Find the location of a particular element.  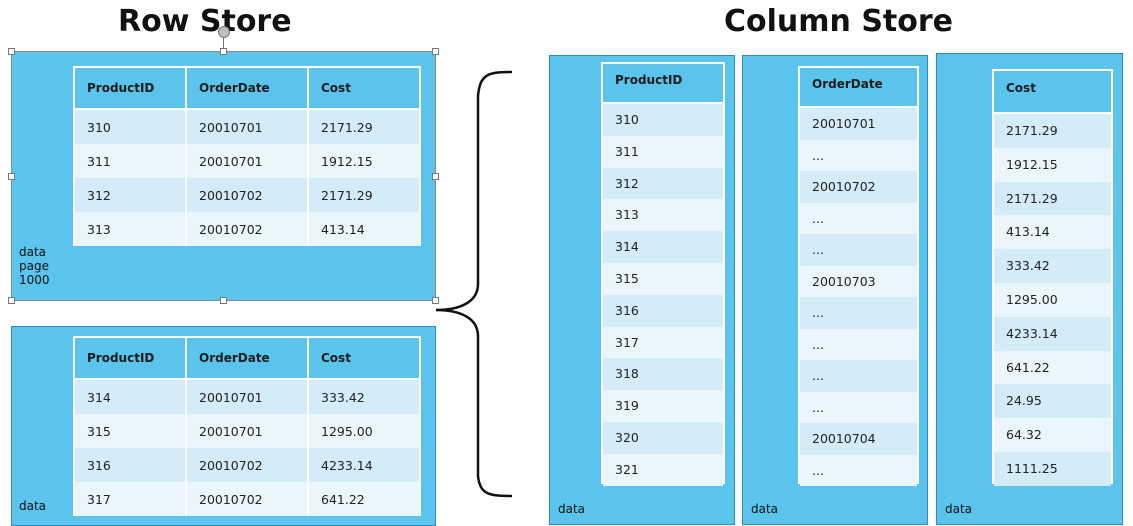

curly-brace-connector is located at coordinates (474, 284).